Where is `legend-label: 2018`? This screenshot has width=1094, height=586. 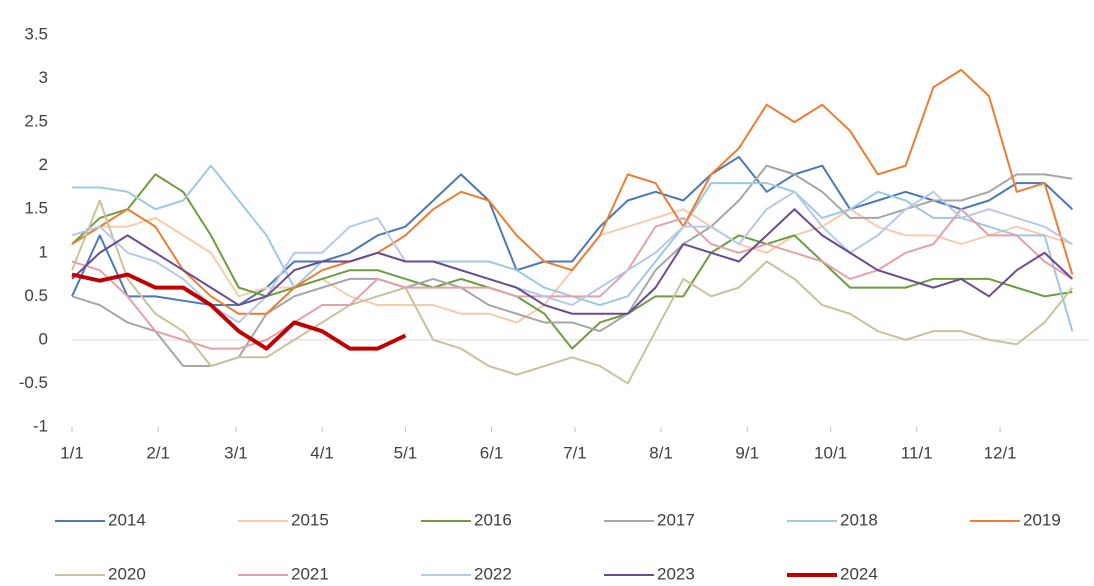
legend-label: 2018 is located at coordinates (859, 519).